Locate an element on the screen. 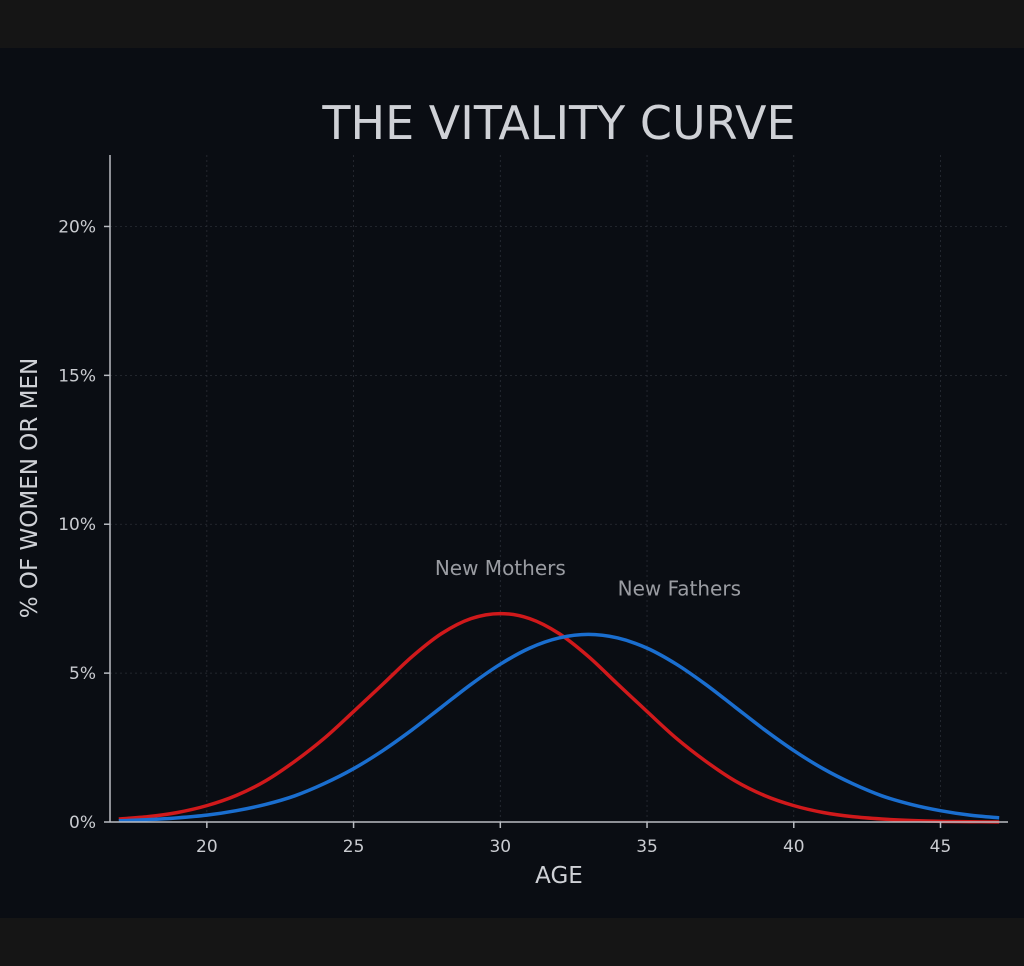 The width and height of the screenshot is (1024, 966). annotation-label: New Mothers is located at coordinates (500, 568).